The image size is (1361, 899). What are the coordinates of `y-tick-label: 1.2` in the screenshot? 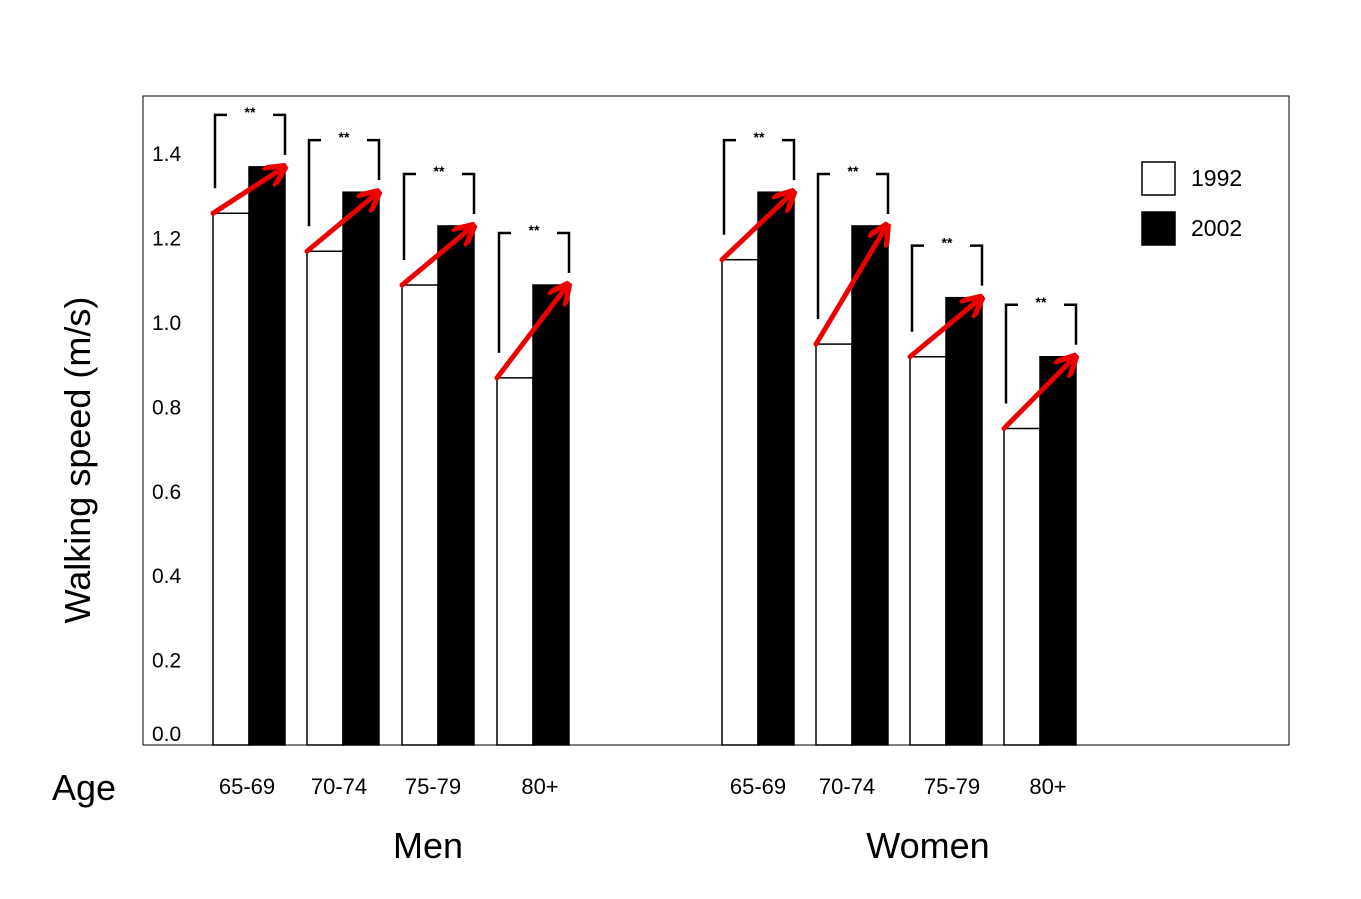 It's located at (166, 239).